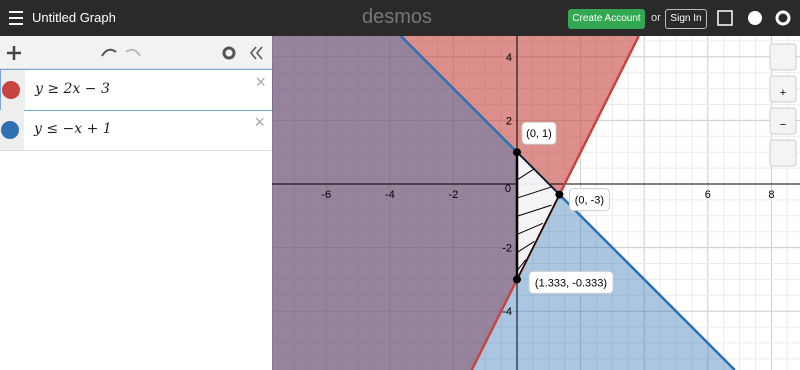  What do you see at coordinates (509, 58) in the screenshot?
I see `y-tick-label: 4` at bounding box center [509, 58].